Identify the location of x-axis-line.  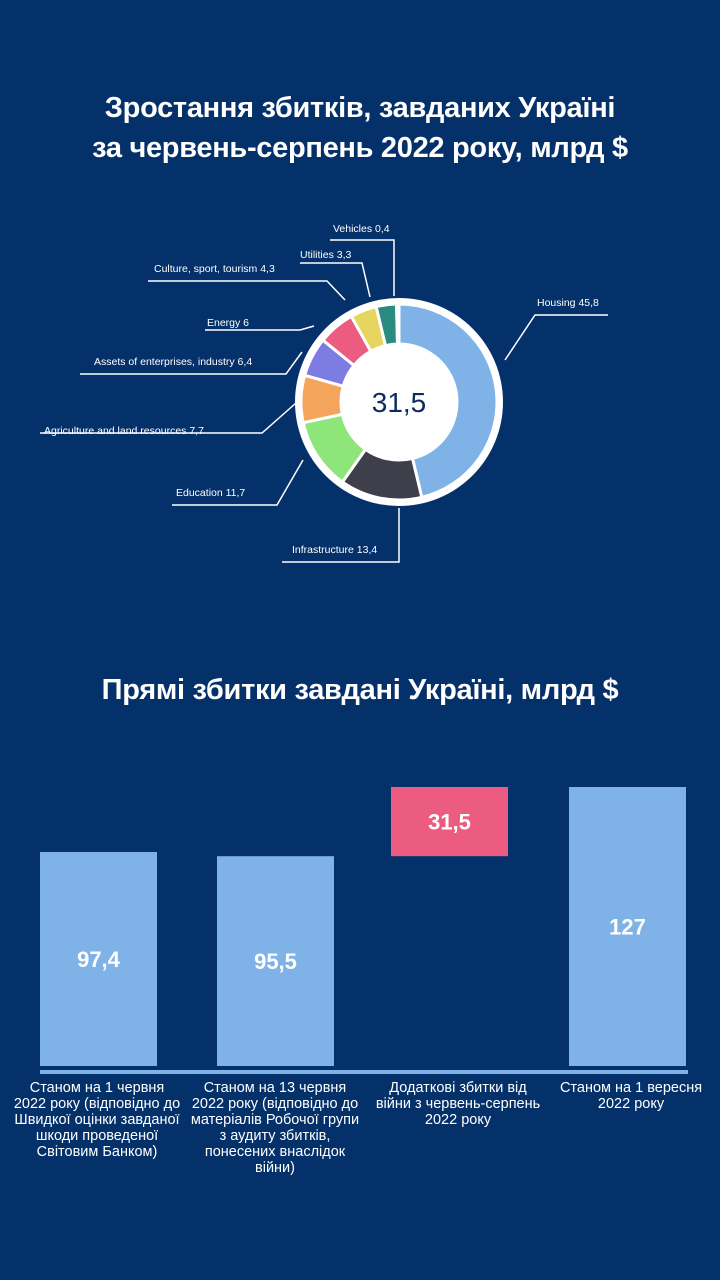
(364, 1072).